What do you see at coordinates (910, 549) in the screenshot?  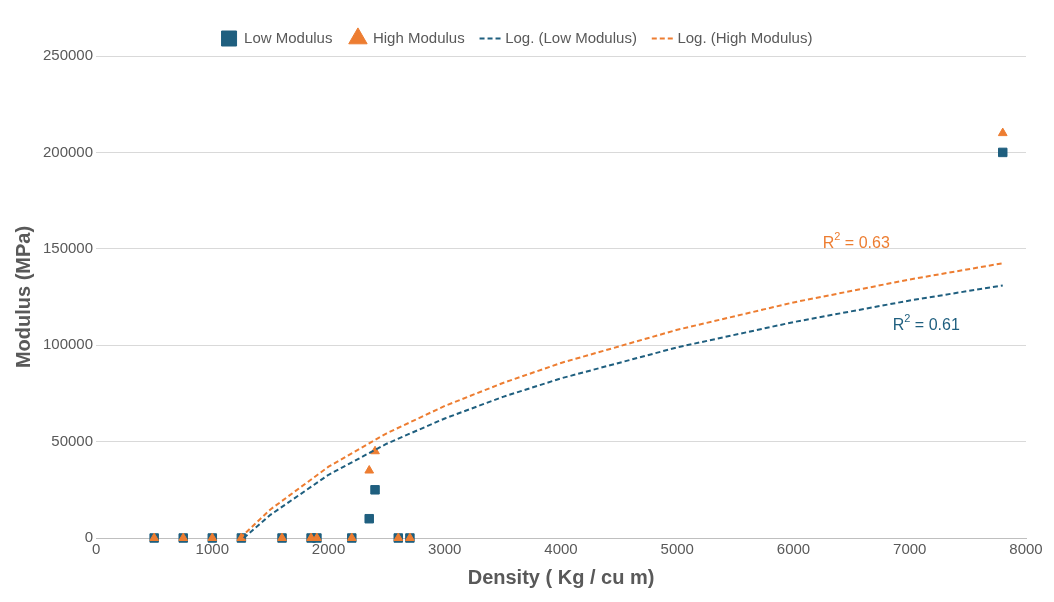 I see `x-tick-label: 7000` at bounding box center [910, 549].